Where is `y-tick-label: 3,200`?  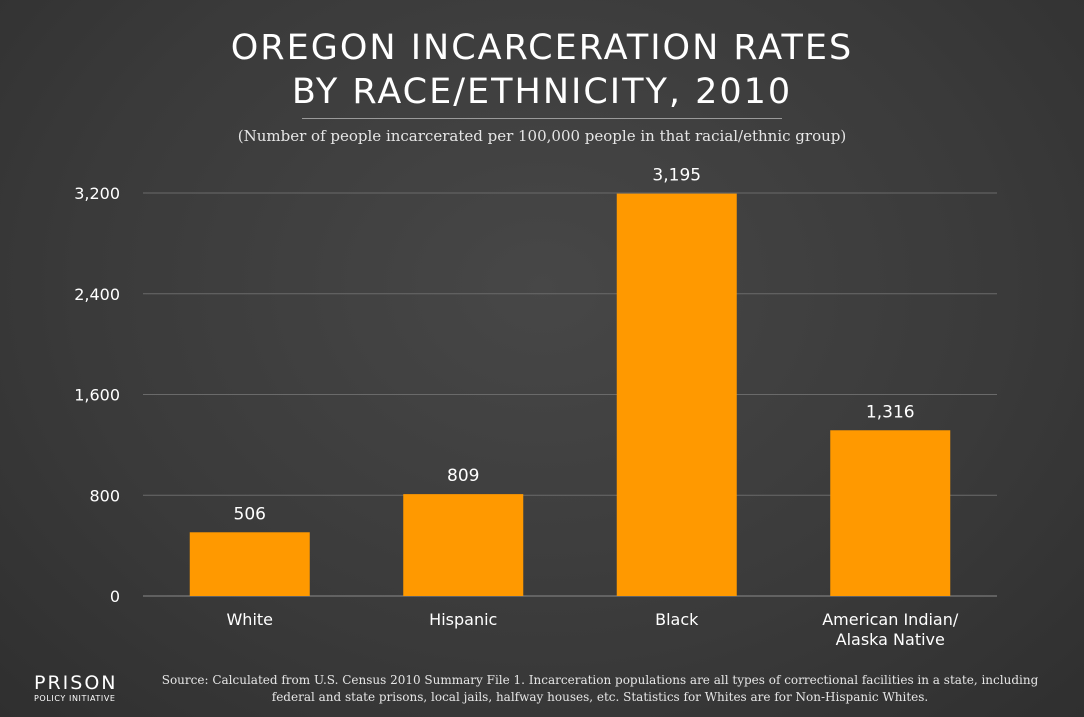
y-tick-label: 3,200 is located at coordinates (97, 193).